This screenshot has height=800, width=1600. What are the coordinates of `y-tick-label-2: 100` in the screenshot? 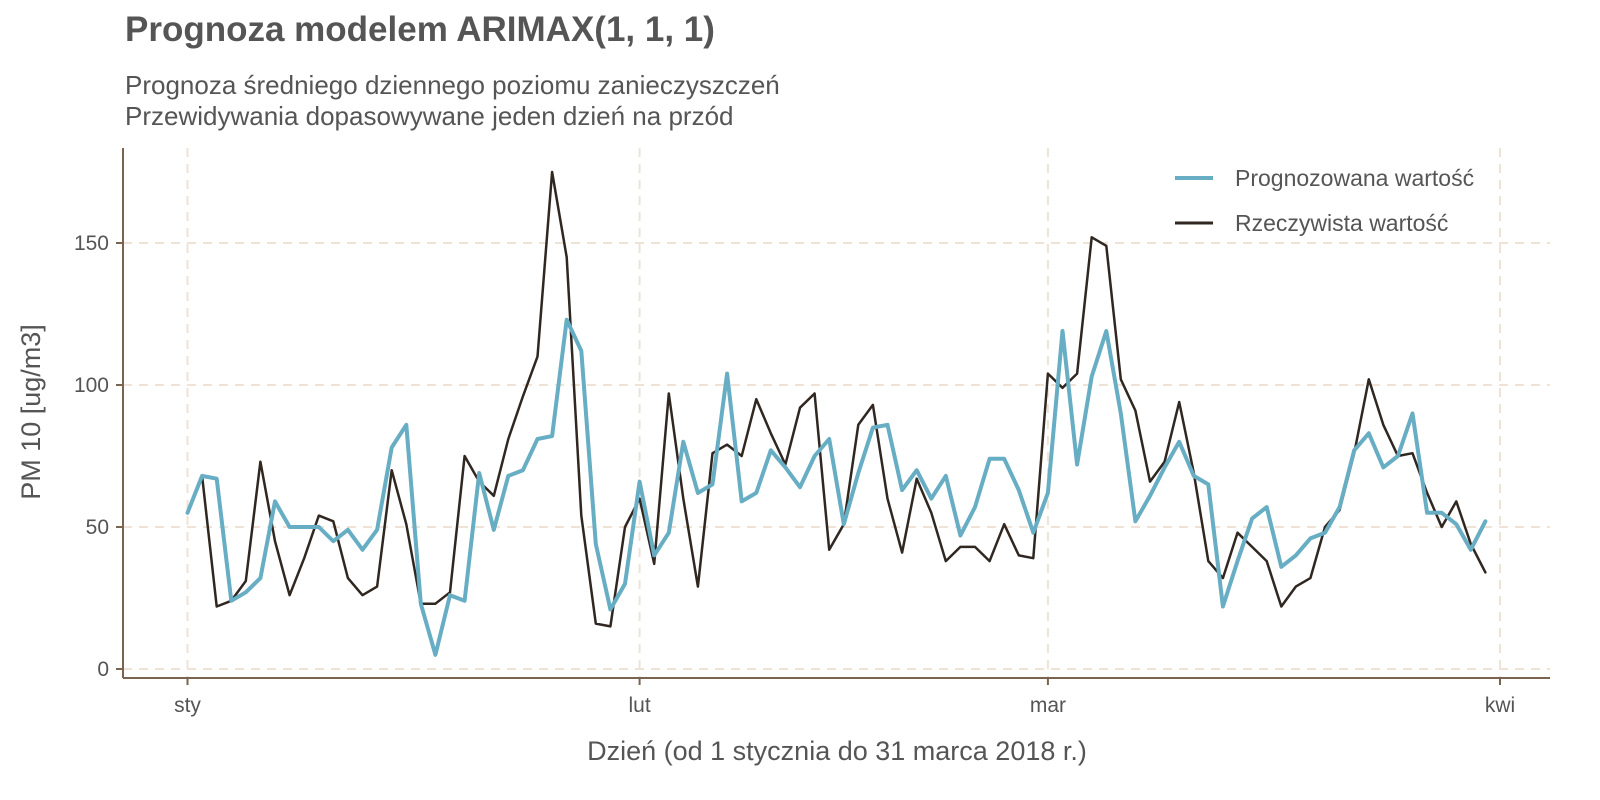 It's located at (91, 385).